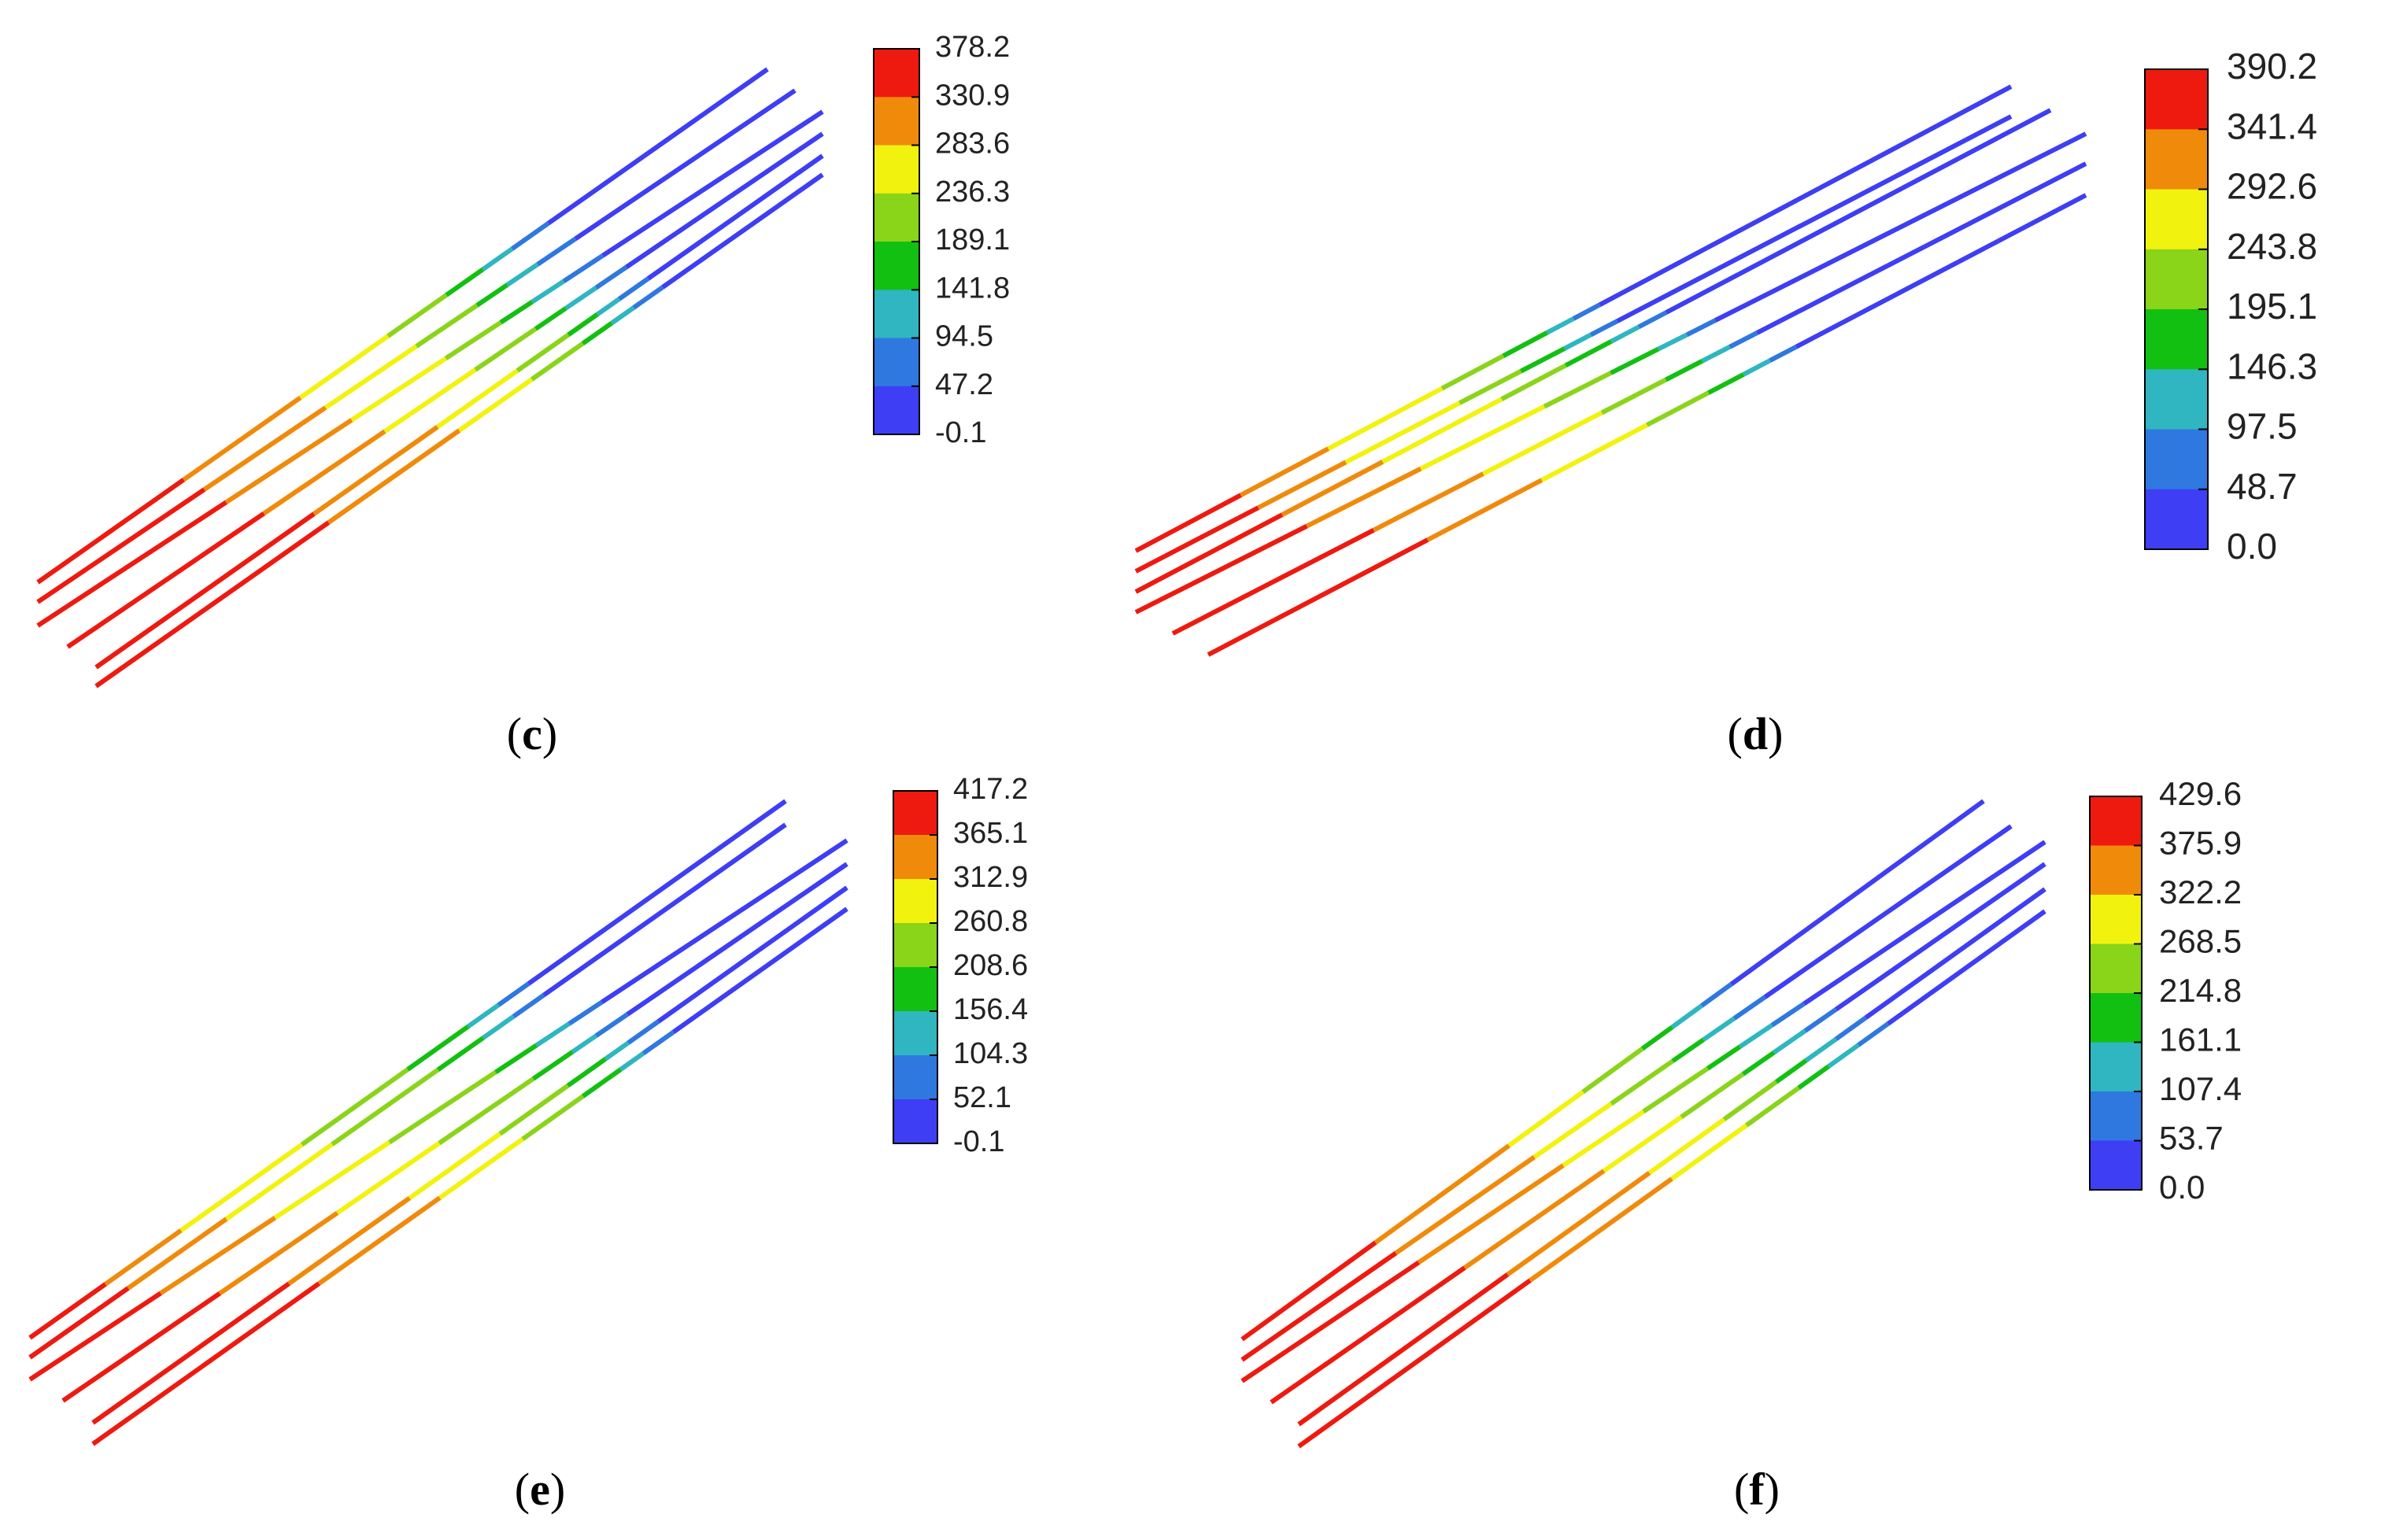 The height and width of the screenshot is (1540, 2381). What do you see at coordinates (540, 1489) in the screenshot?
I see `panel-e-caption: (e)` at bounding box center [540, 1489].